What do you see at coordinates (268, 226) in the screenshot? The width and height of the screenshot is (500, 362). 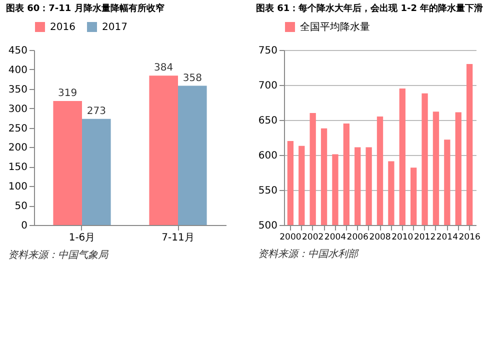 I see `y-tick-label: 500` at bounding box center [268, 226].